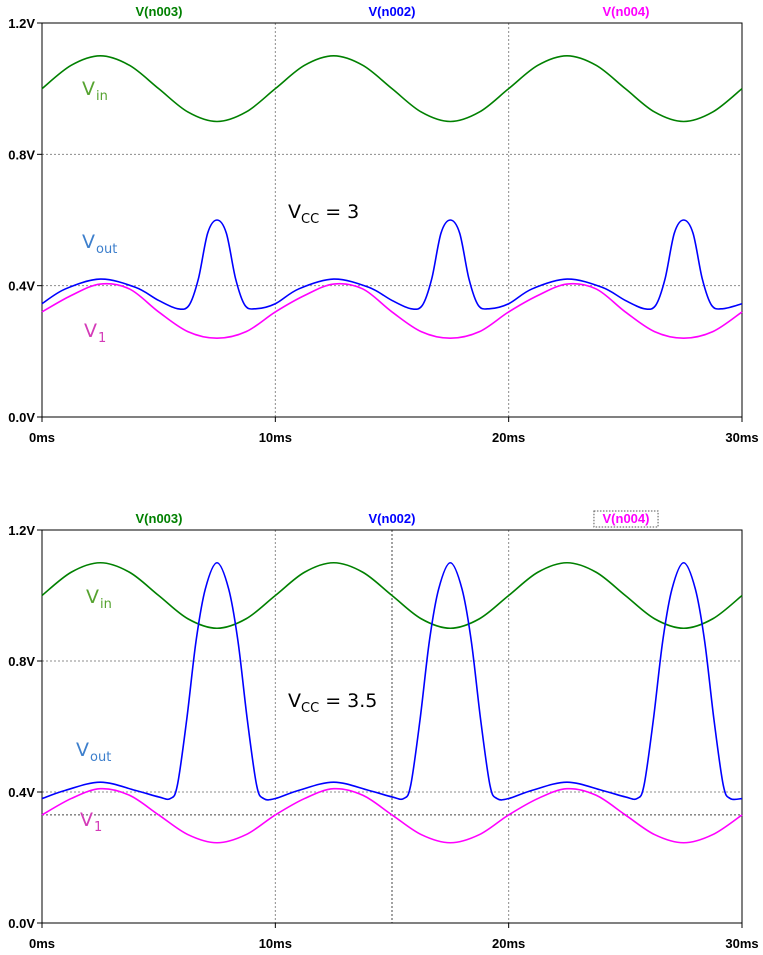 The height and width of the screenshot is (955, 763). I want to click on series-line-vn002, so click(392, 265).